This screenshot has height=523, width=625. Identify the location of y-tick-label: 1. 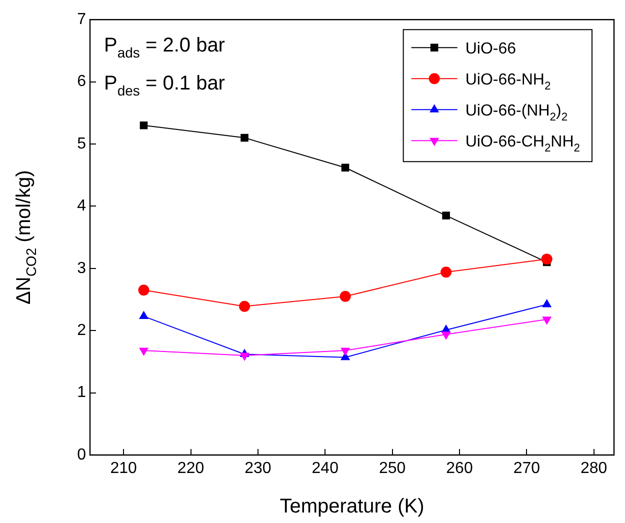
(81, 393).